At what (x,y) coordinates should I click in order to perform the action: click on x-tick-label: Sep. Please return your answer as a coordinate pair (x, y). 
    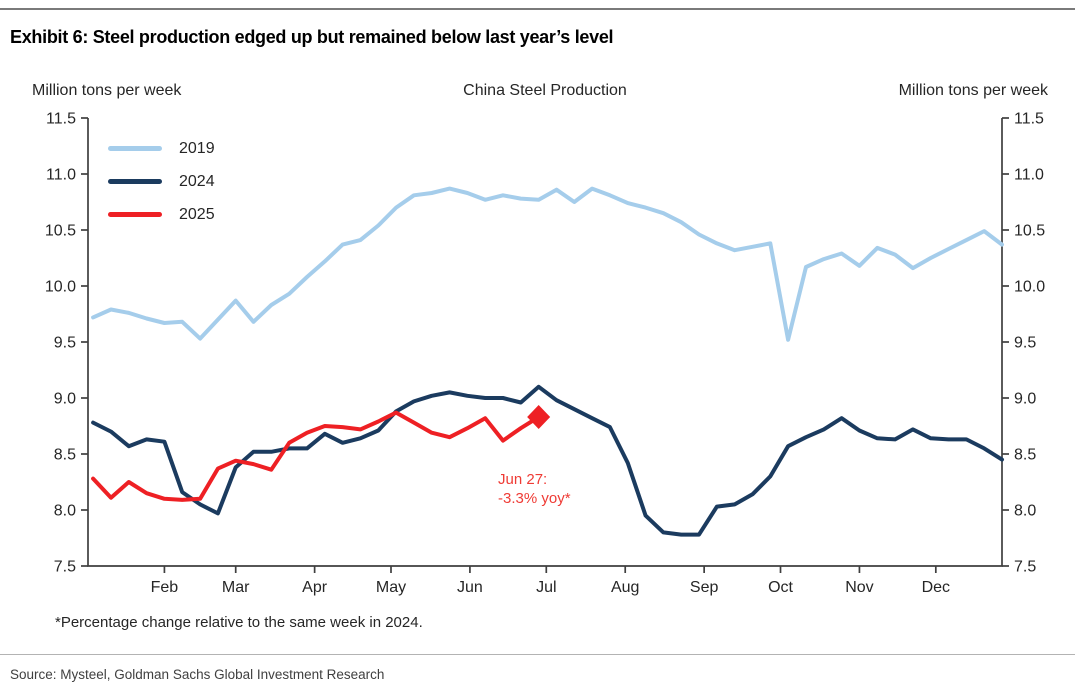
    Looking at the image, I should click on (704, 587).